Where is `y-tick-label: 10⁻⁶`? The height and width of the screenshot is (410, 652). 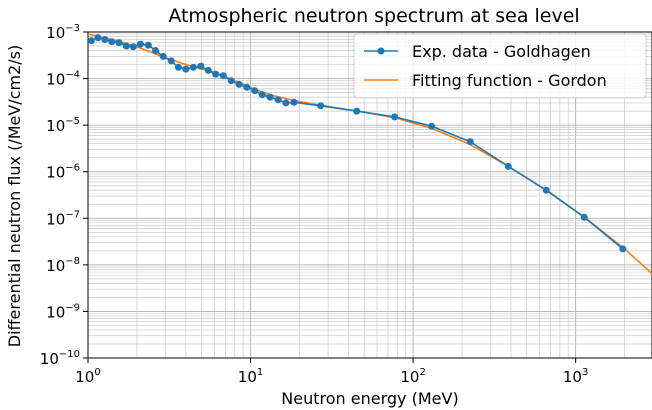
y-tick-label: 10⁻⁶ is located at coordinates (63, 172).